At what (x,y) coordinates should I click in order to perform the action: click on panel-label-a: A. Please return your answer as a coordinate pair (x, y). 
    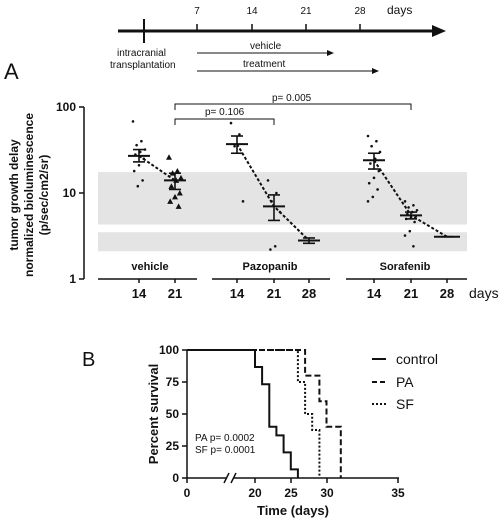
    Looking at the image, I should click on (11, 71).